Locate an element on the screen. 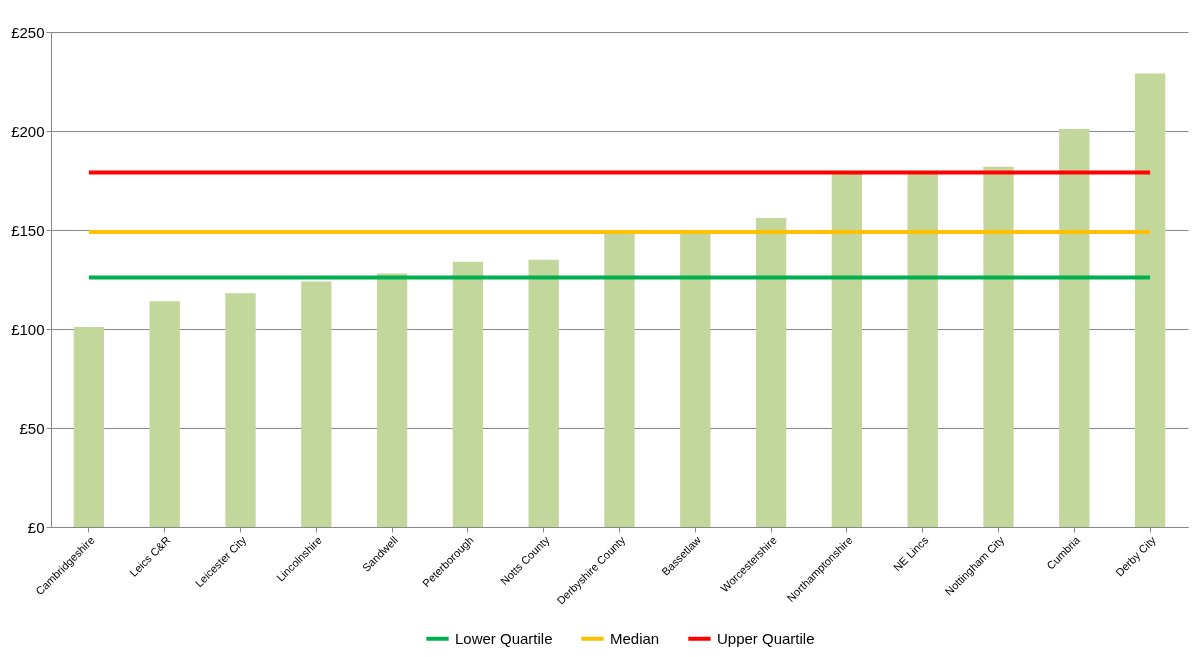  y-tick-label: £100 is located at coordinates (28, 329).